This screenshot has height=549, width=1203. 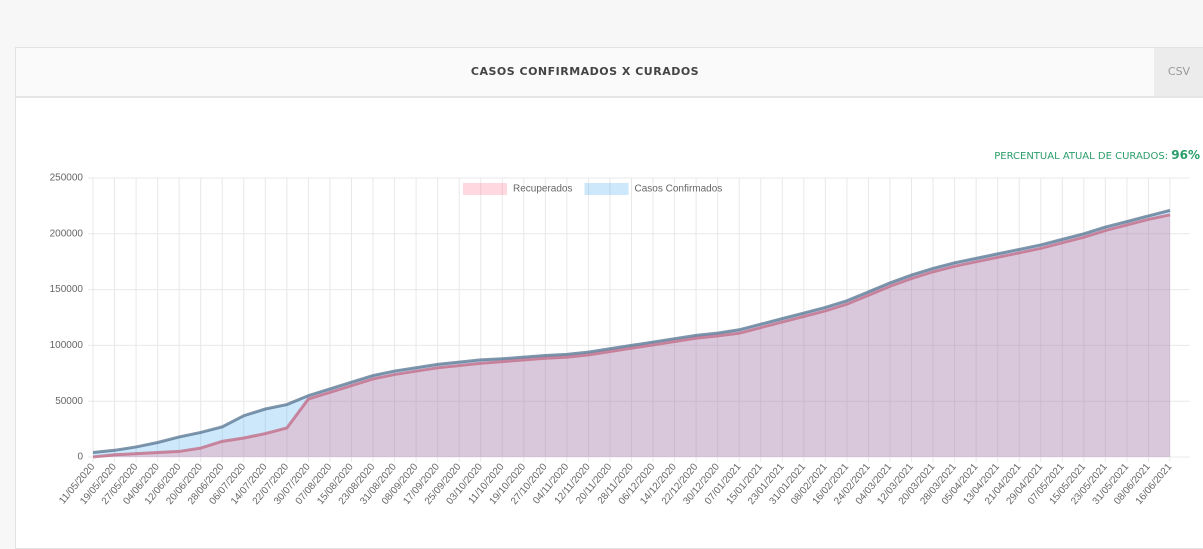 What do you see at coordinates (1185, 155) in the screenshot?
I see `percent-value: 96%` at bounding box center [1185, 155].